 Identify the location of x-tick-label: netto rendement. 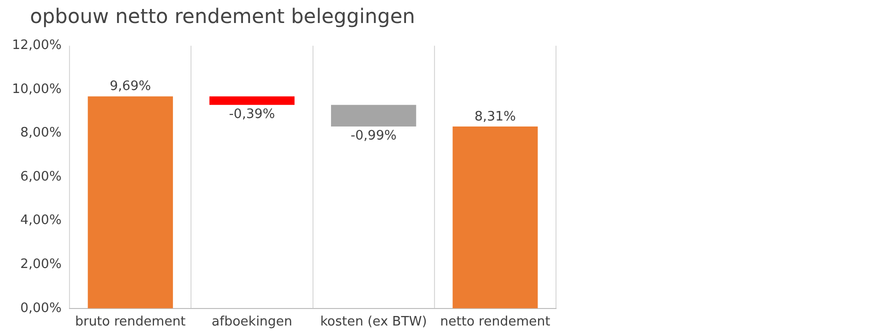
(495, 322).